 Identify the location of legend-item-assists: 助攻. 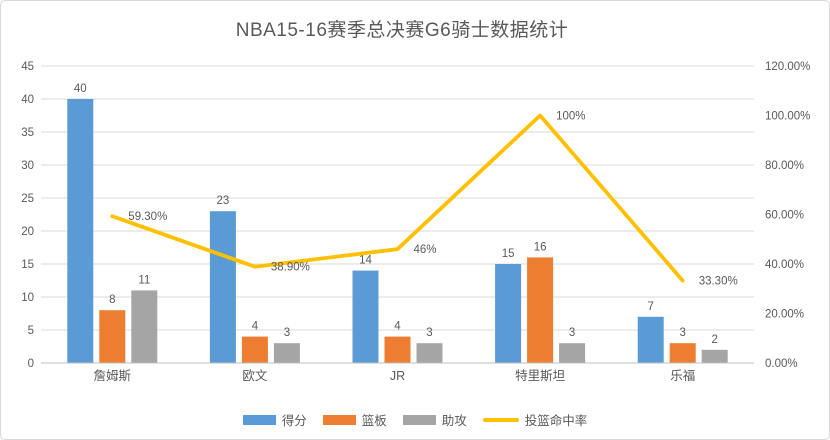
(434, 419).